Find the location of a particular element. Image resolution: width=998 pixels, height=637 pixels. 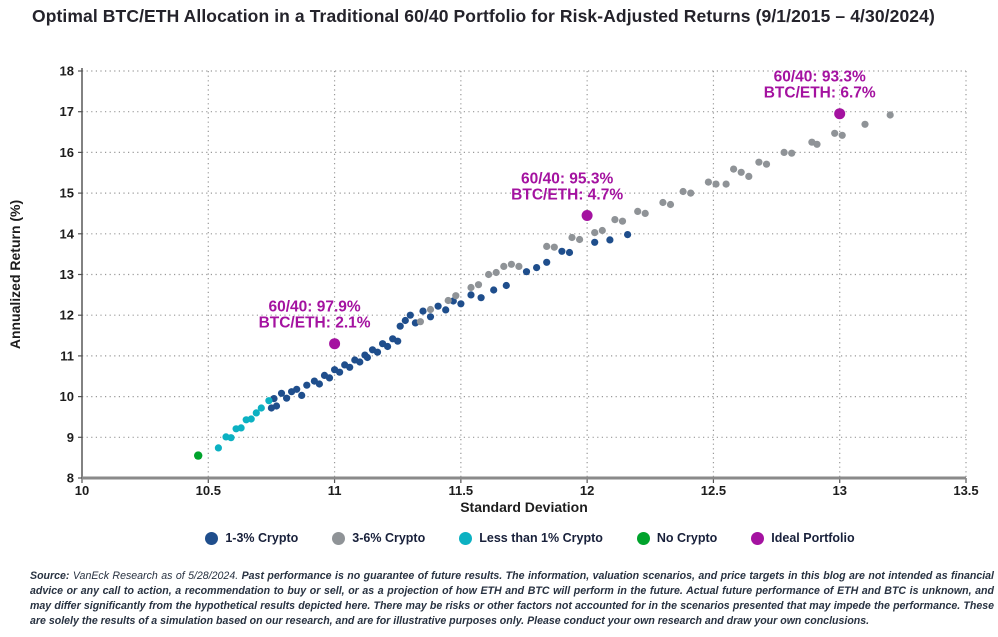

legend-swatch-1-3-crypto is located at coordinates (212, 538).